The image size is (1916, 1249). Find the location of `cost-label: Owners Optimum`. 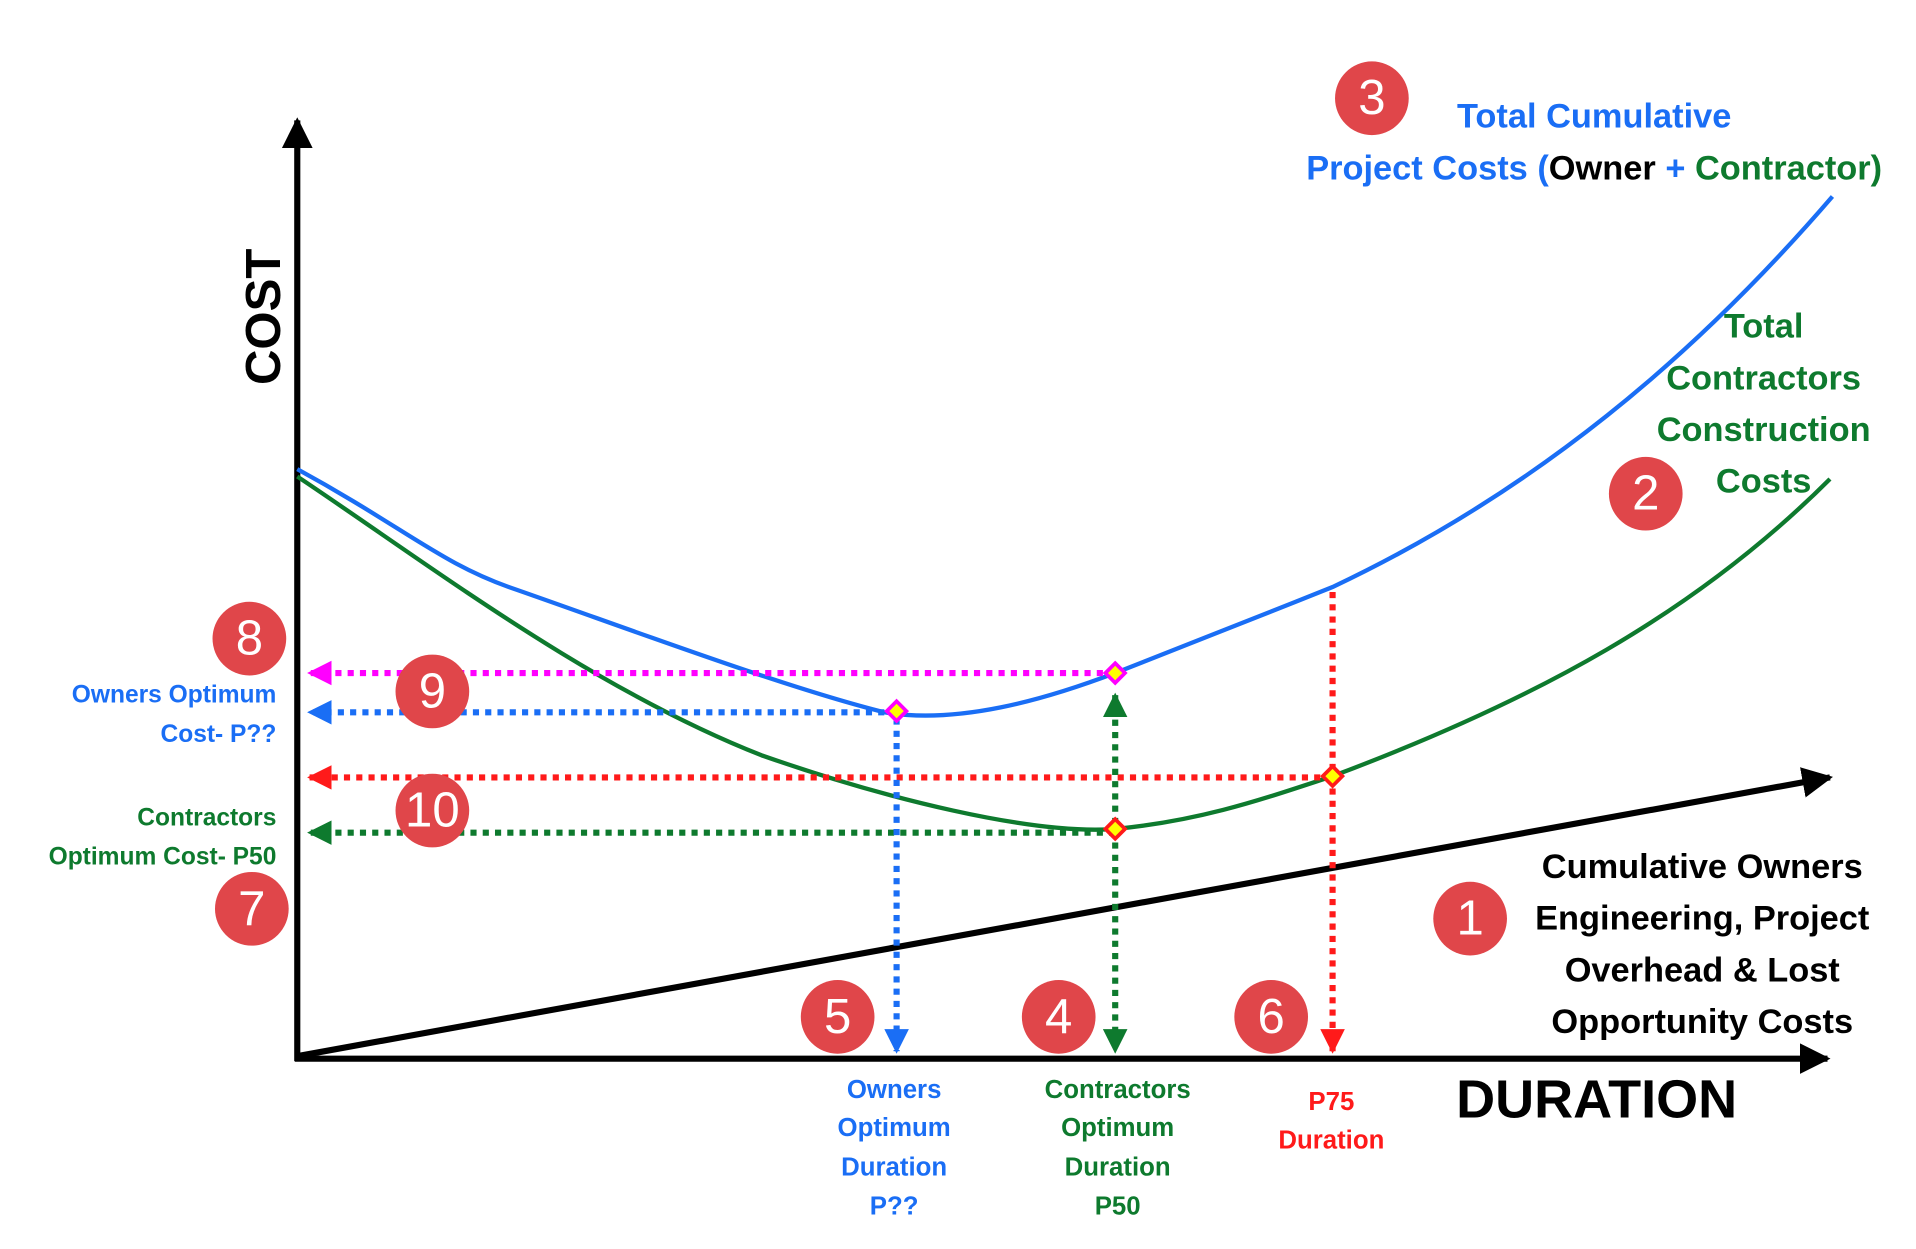

cost-label: Owners Optimum is located at coordinates (174, 694).